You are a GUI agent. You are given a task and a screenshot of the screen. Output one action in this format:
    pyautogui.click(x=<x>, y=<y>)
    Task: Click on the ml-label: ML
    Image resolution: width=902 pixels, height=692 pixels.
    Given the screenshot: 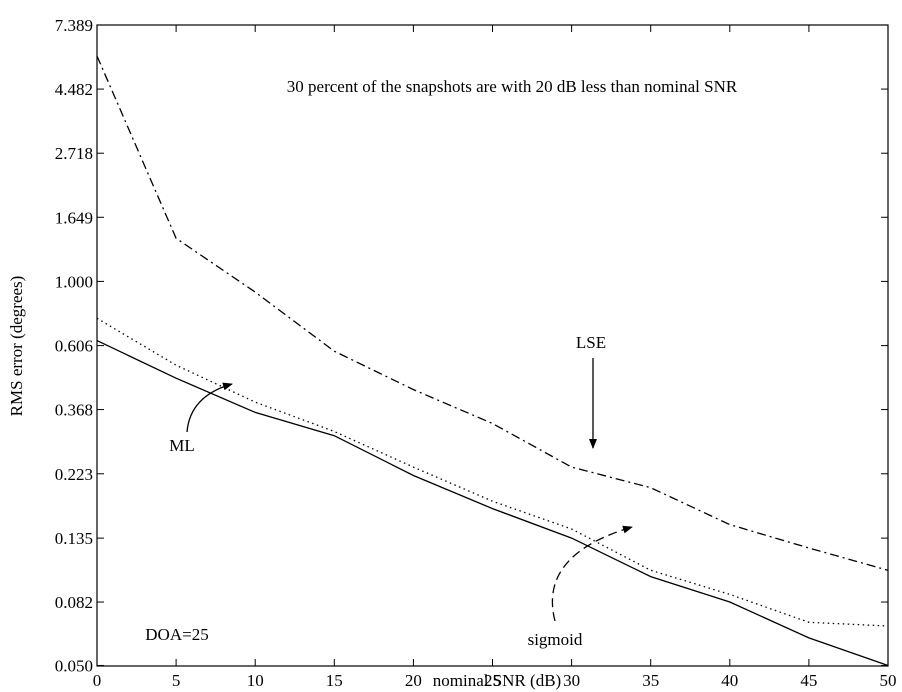 What is the action you would take?
    pyautogui.click(x=182, y=445)
    